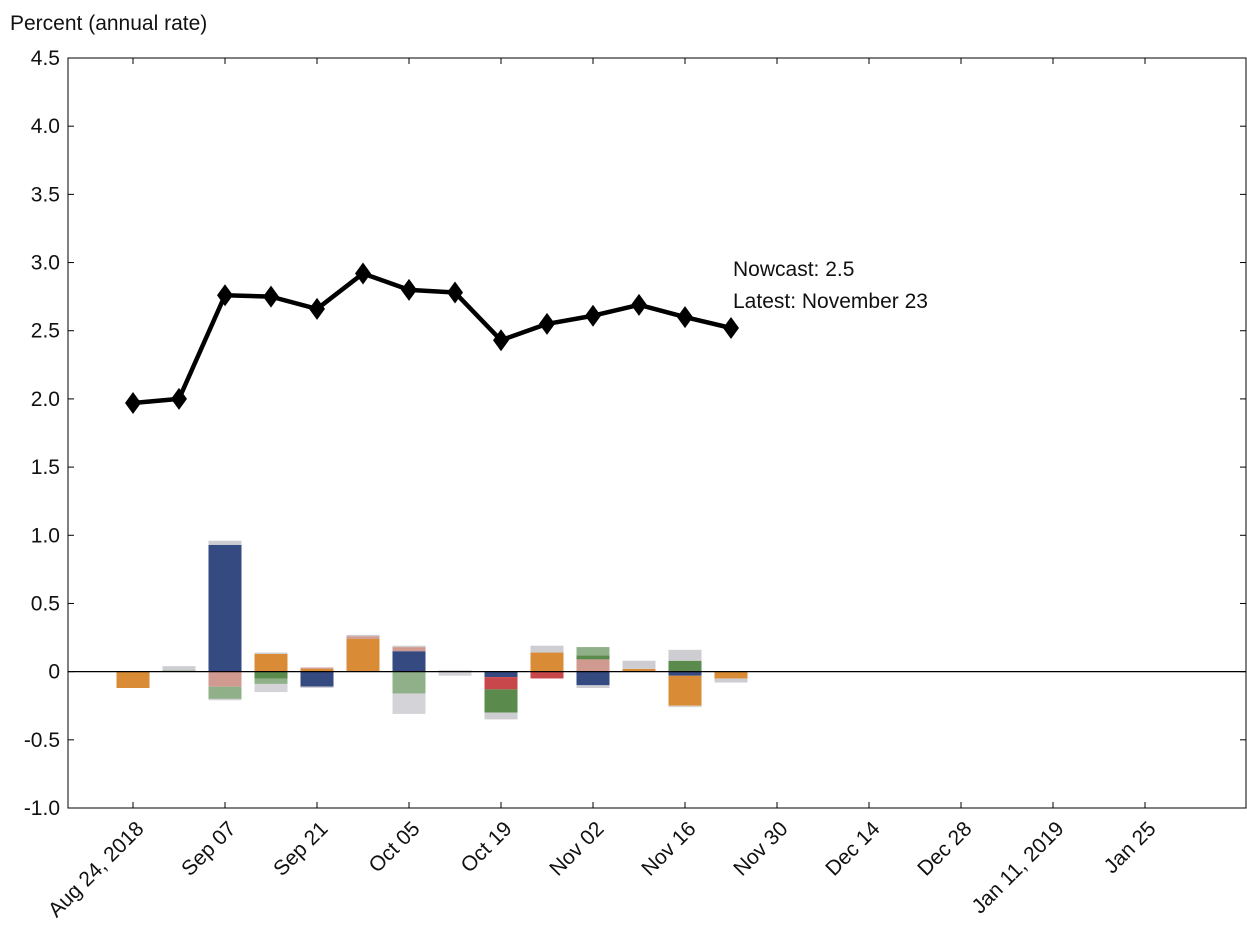 This screenshot has height=942, width=1247. I want to click on x-tick-label: Oct 19, so click(487, 847).